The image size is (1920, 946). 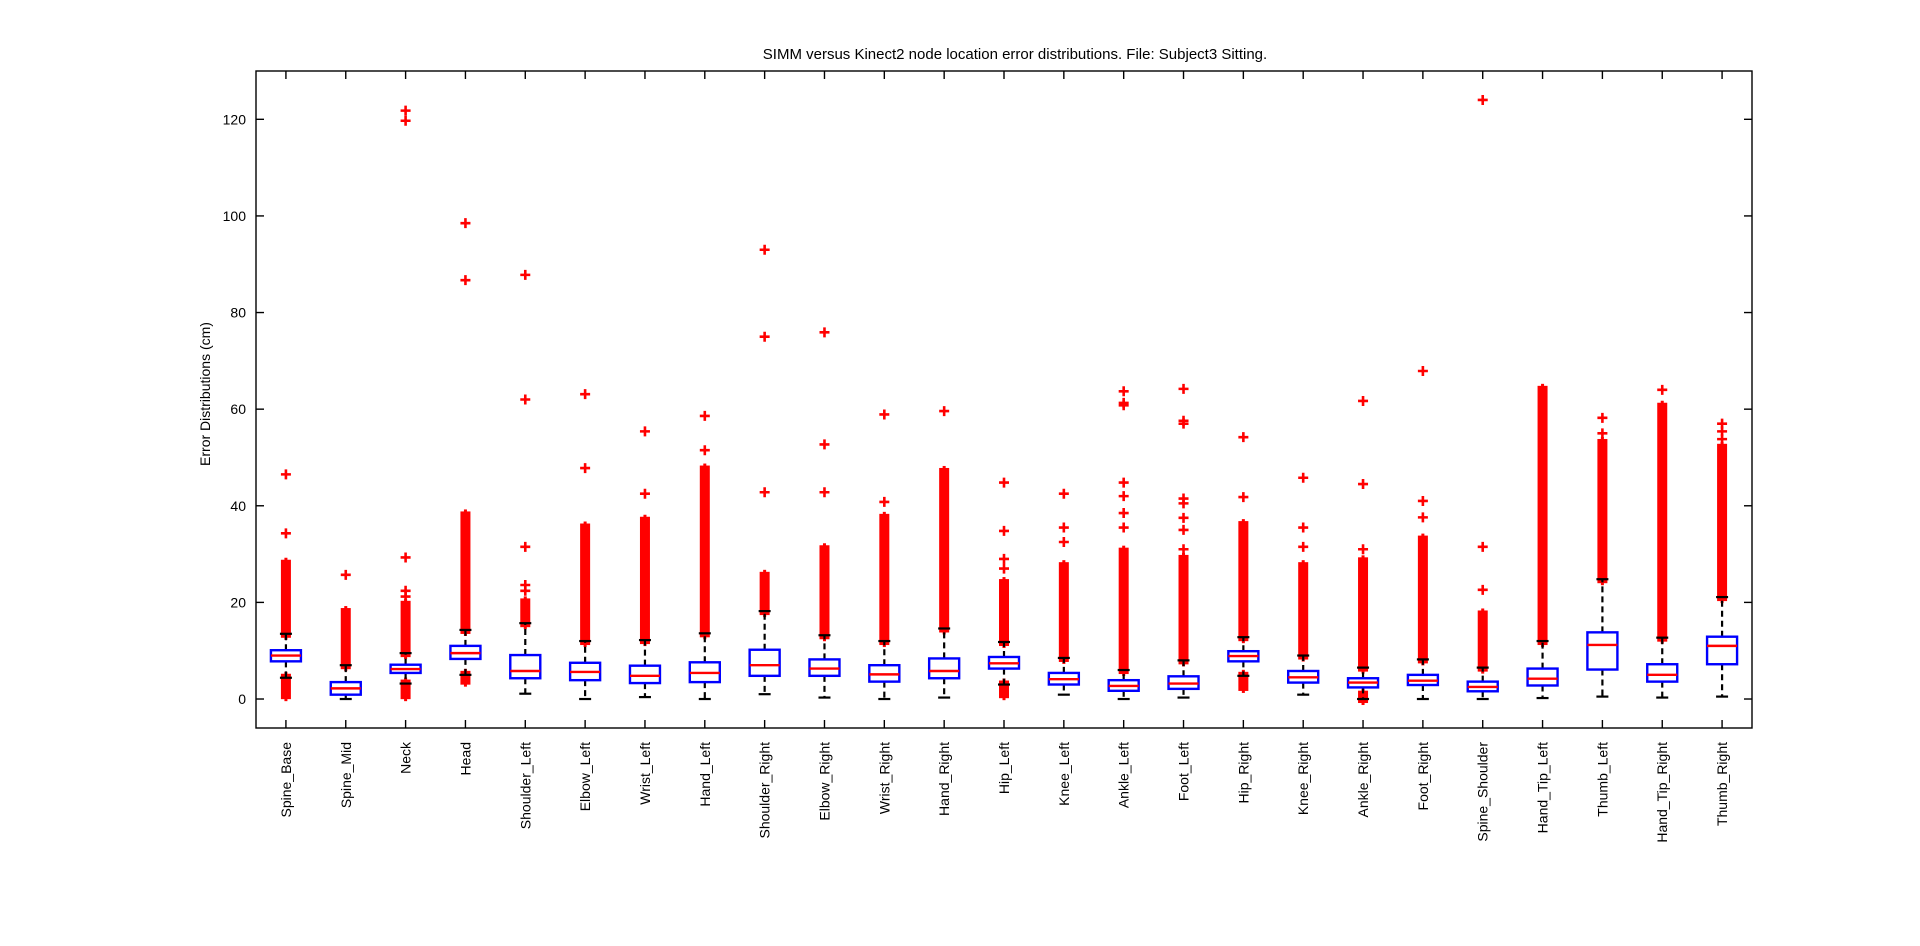 I want to click on x-tick-label: Elbow_Right, so click(x=824, y=781).